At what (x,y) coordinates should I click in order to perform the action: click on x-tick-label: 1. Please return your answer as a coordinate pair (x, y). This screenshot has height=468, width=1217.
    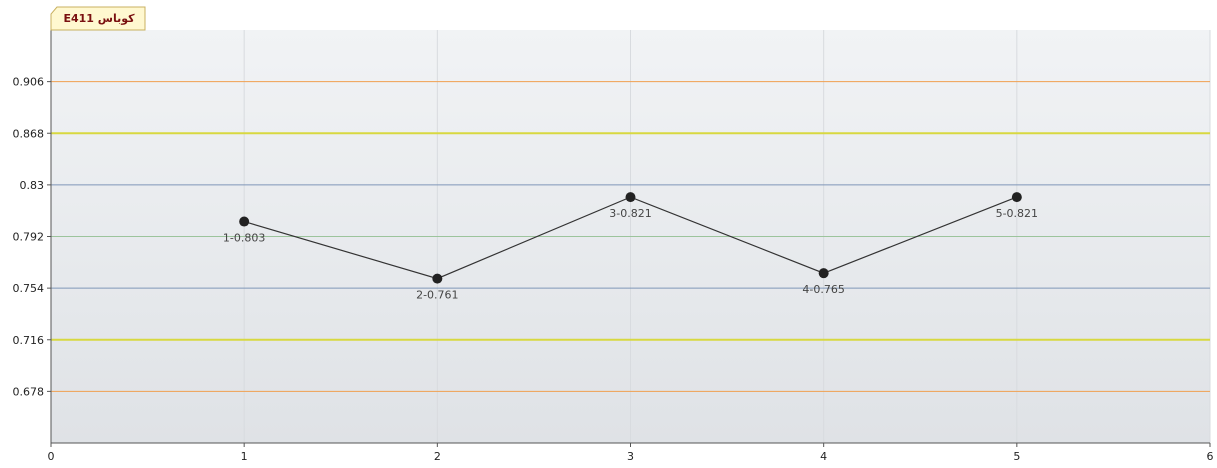
    Looking at the image, I should click on (244, 456).